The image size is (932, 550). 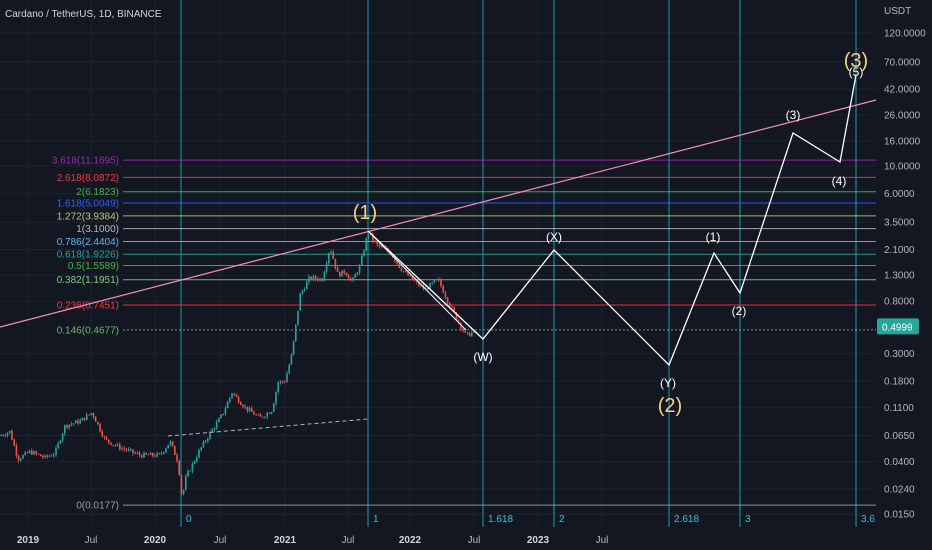 I want to click on wave-label: (1), so click(x=365, y=213).